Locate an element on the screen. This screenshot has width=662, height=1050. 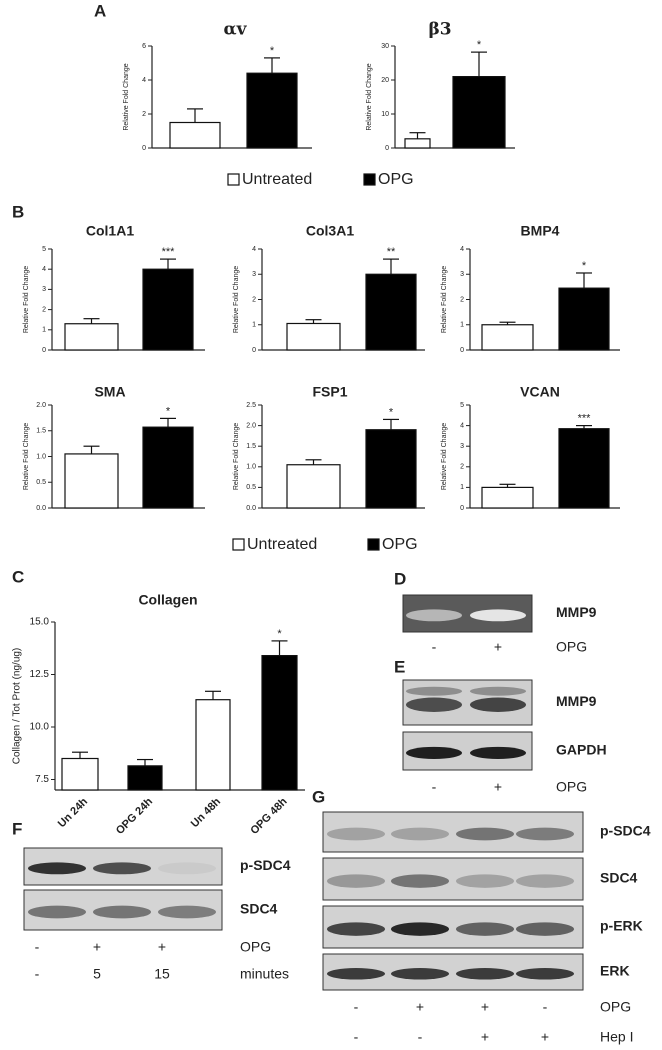
panel-label: F is located at coordinates (17, 828).